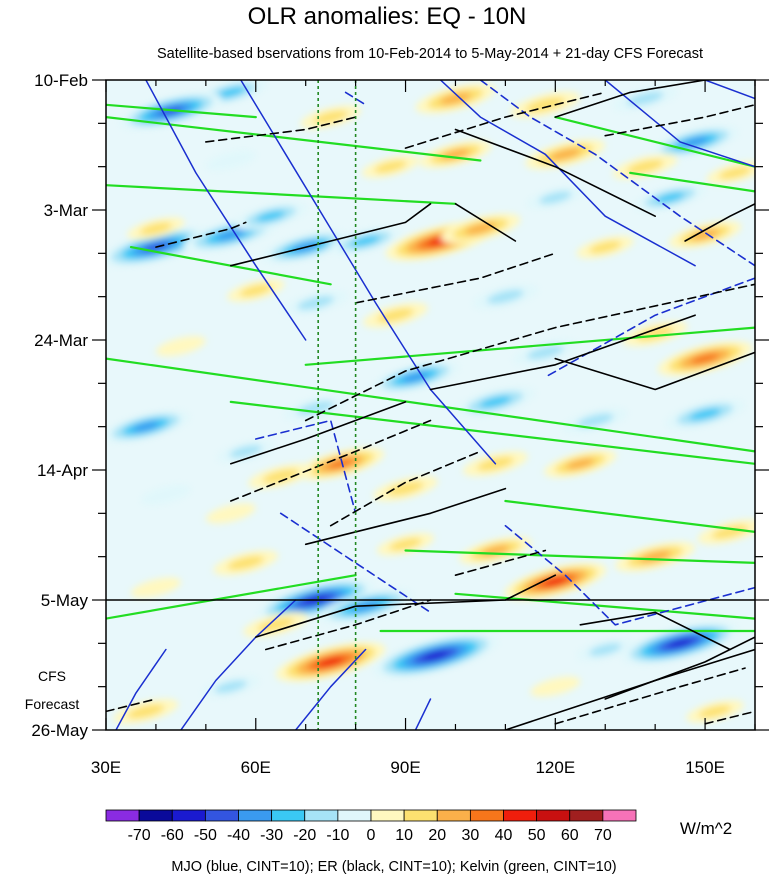 The image size is (774, 879). What do you see at coordinates (205, 835) in the screenshot?
I see `colorbar-level--50: -50` at bounding box center [205, 835].